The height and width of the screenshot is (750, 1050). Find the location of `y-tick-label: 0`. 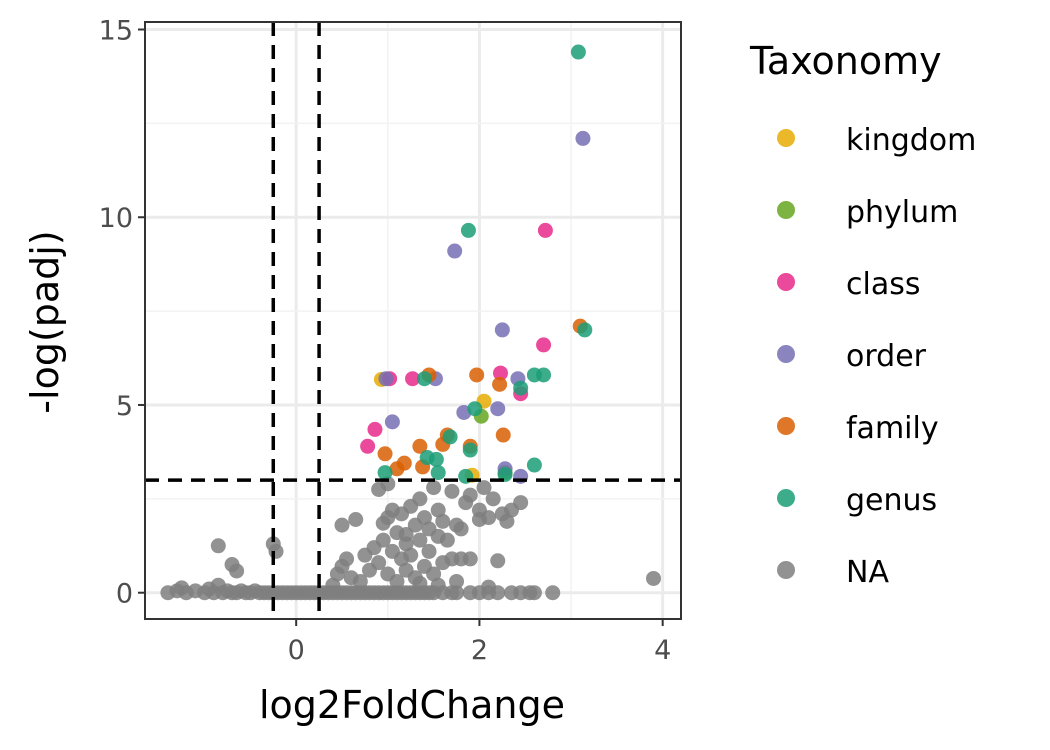

y-tick-label: 0 is located at coordinates (124, 594).